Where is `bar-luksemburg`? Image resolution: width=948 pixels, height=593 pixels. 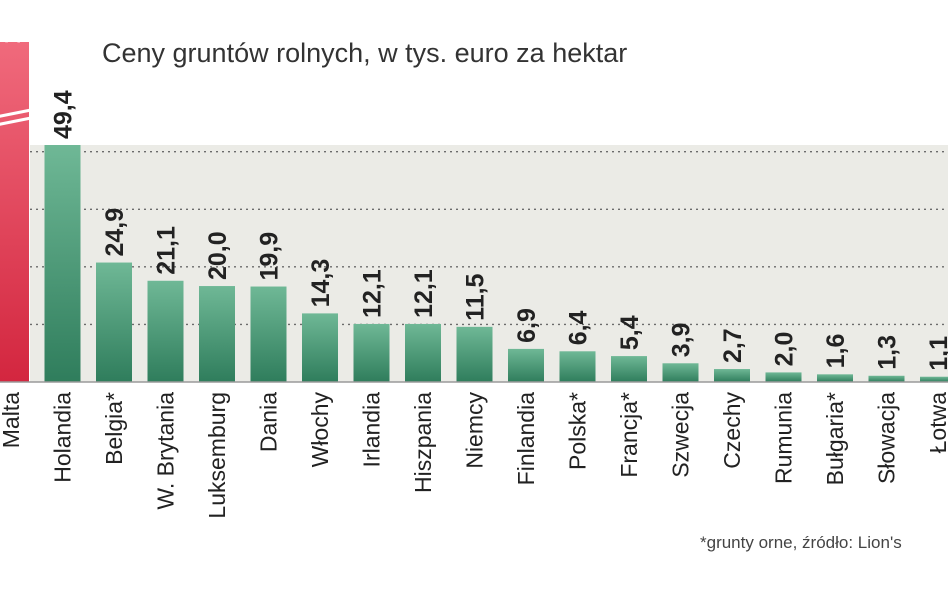
bar-luksemburg is located at coordinates (217, 334).